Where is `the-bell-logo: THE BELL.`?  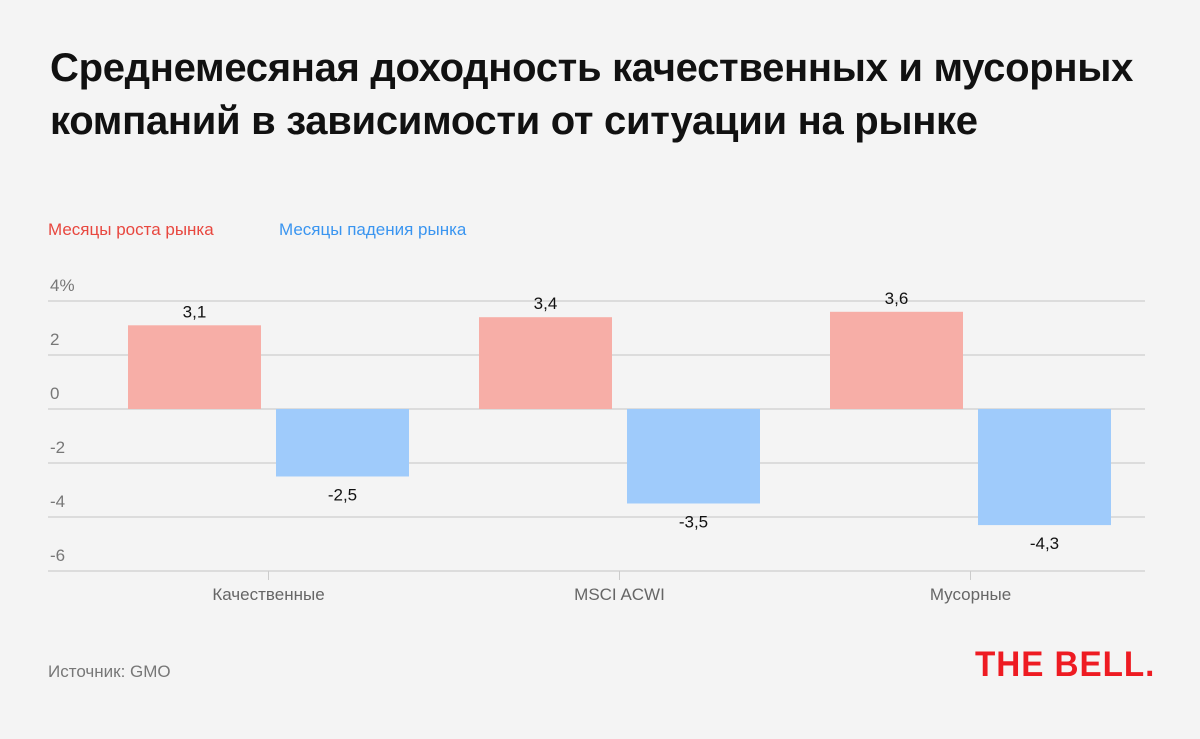
the-bell-logo: THE BELL. is located at coordinates (1065, 664).